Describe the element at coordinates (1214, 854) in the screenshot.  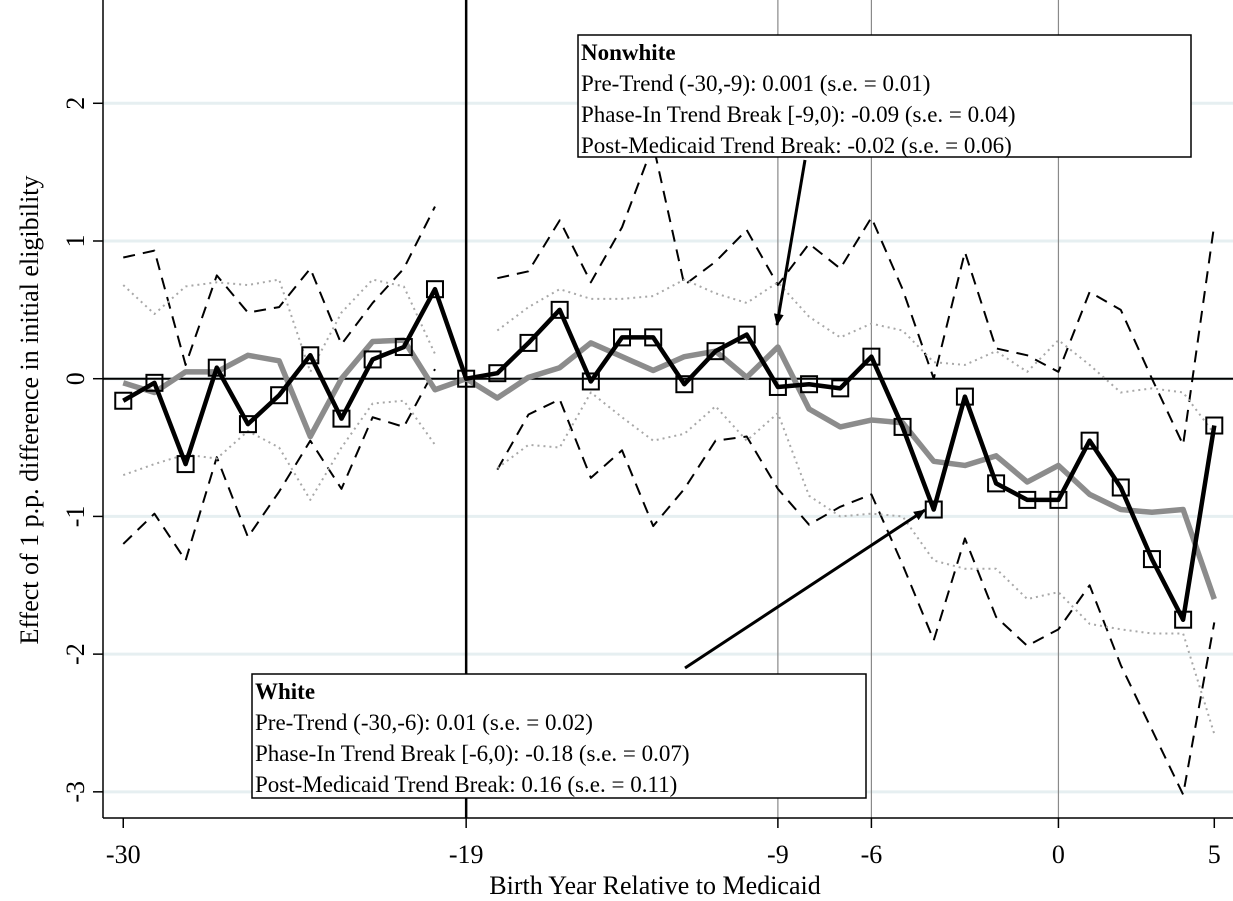
I see `x-tick-label: 5` at that location.